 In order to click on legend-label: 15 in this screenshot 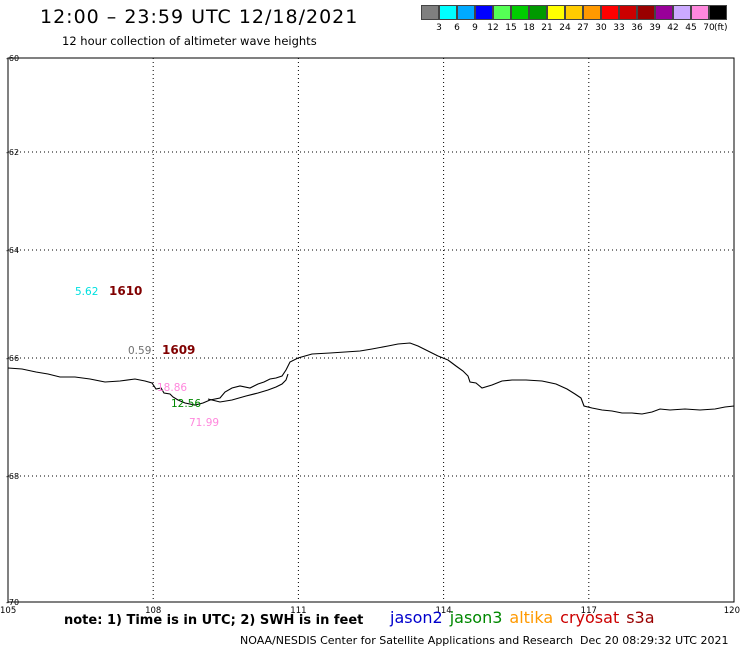, I will do `click(511, 28)`.